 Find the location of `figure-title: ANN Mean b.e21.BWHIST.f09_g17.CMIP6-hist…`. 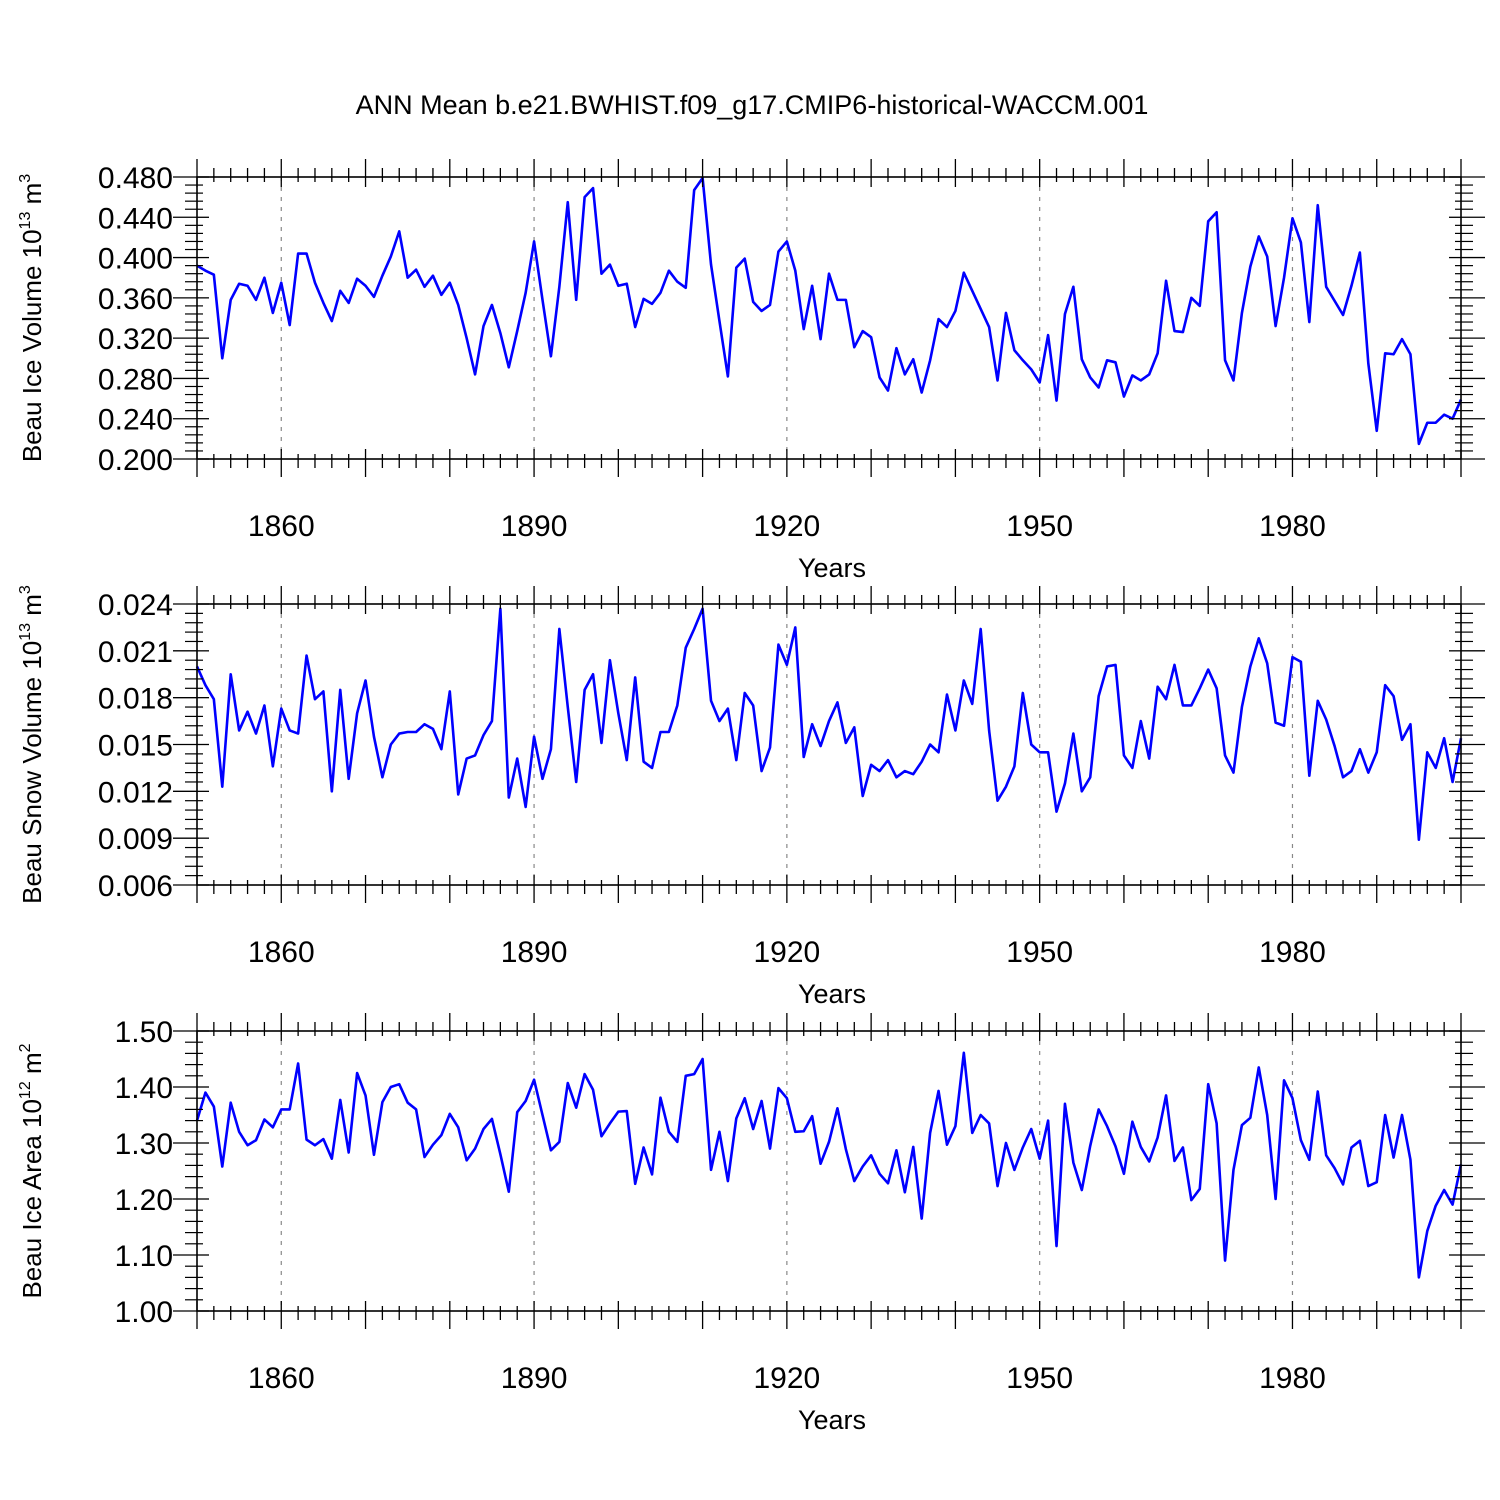

figure-title: ANN Mean b.e21.BWHIST.f09_g17.CMIP6-hist… is located at coordinates (752, 105).